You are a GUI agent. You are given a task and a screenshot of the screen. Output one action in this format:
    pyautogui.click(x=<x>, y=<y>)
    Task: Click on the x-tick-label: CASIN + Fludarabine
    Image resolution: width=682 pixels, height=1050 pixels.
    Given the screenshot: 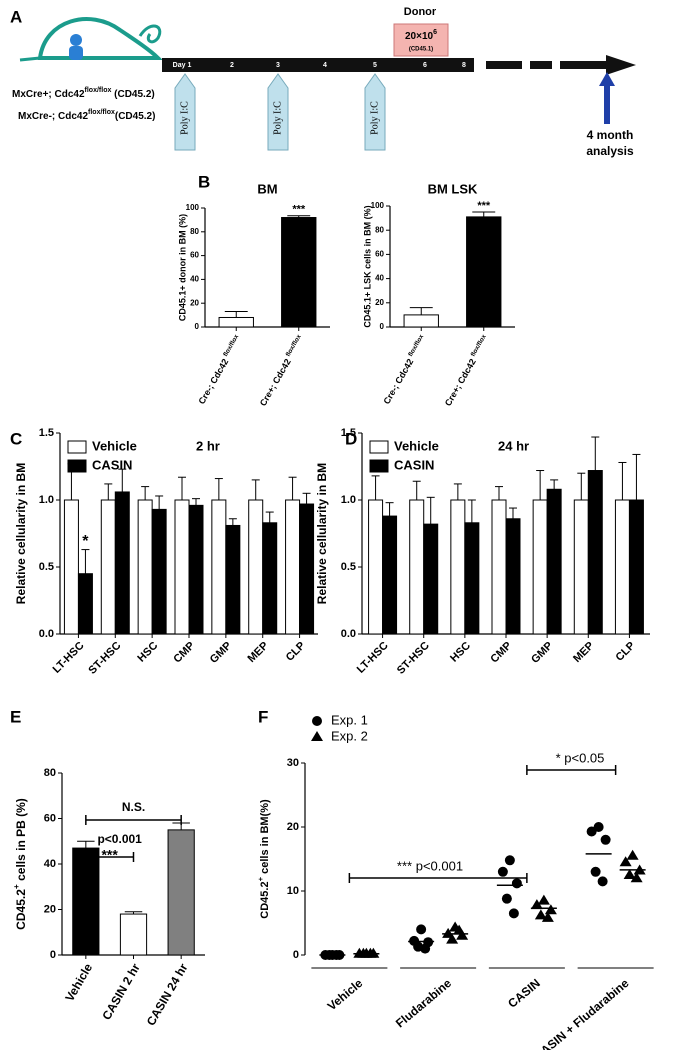 What is the action you would take?
    pyautogui.click(x=581, y=1013)
    